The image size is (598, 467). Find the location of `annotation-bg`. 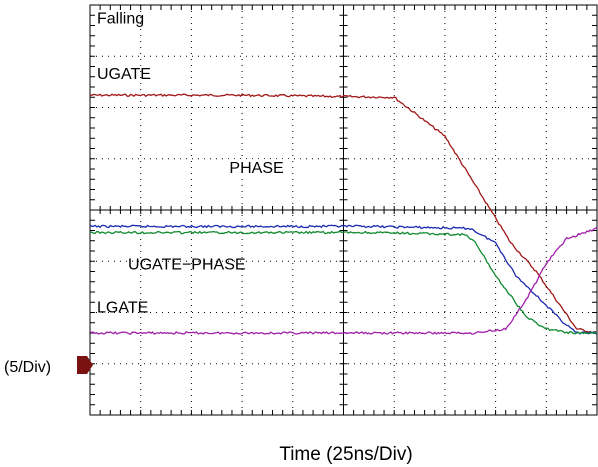

annotation-bg is located at coordinates (259, 168).